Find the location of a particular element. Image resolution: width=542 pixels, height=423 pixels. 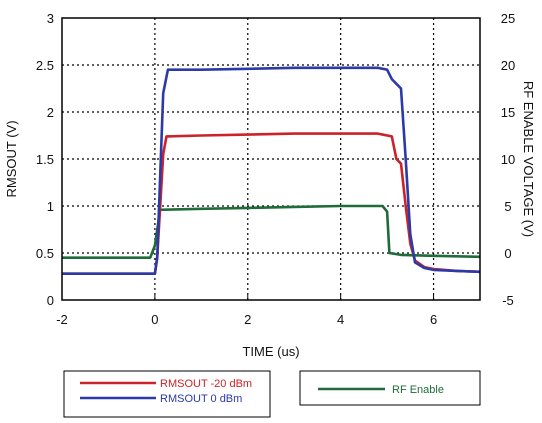

series-line-rf-enable is located at coordinates (271, 232).